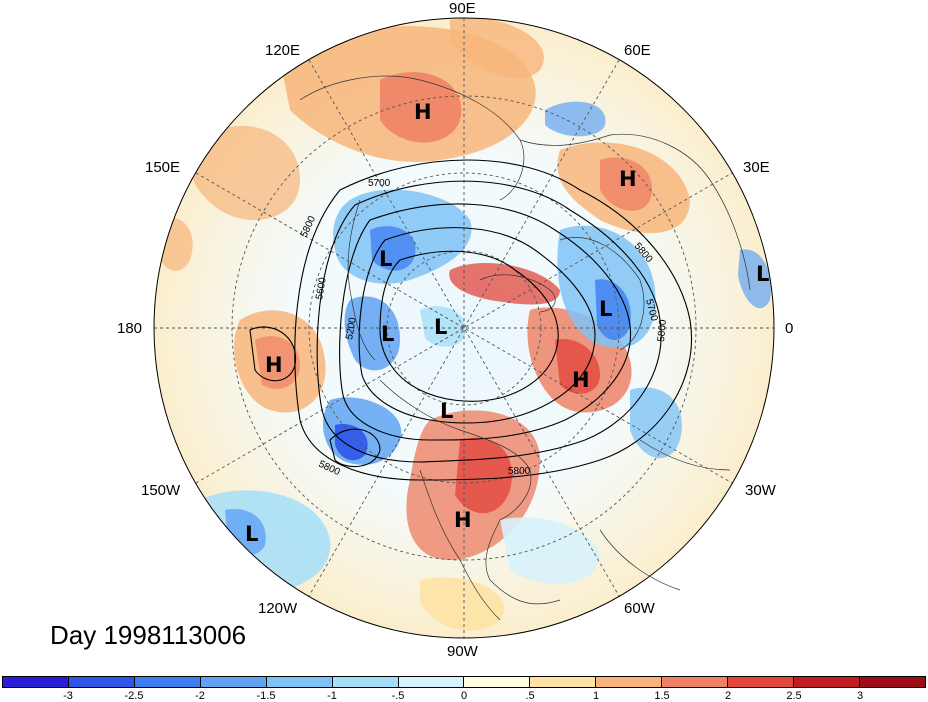  What do you see at coordinates (68, 696) in the screenshot?
I see `colorbar-tick-label: -3` at bounding box center [68, 696].